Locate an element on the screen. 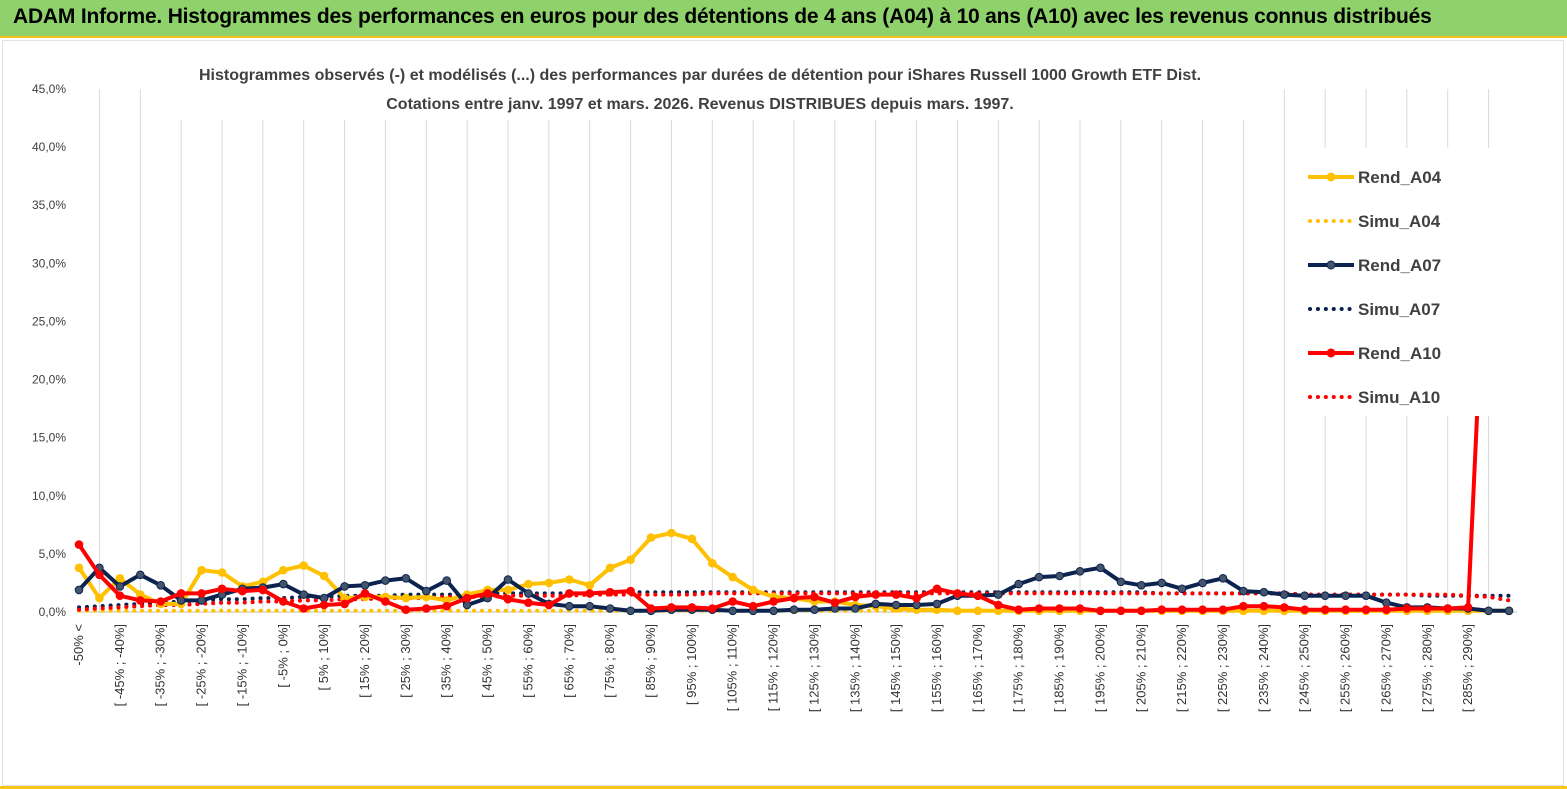 Image resolution: width=1567 pixels, height=789 pixels. x-tick-label: [ 285% ; 290%] is located at coordinates (1467, 668).